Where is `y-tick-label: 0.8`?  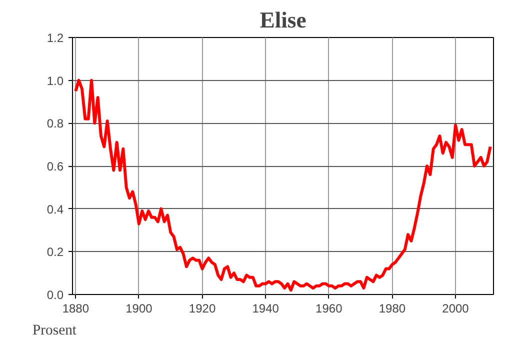 y-tick-label: 0.8 is located at coordinates (55, 123).